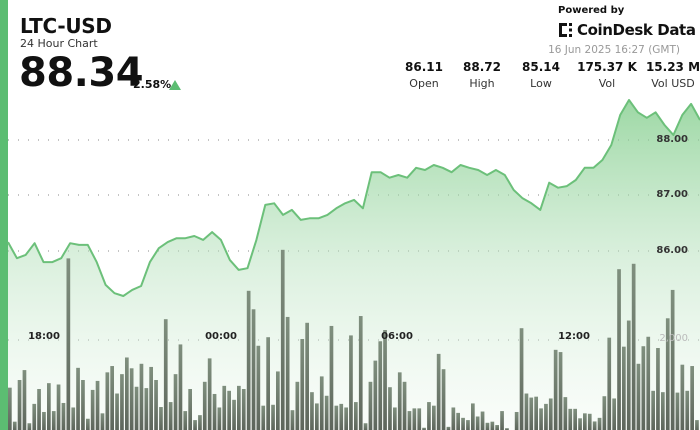 The image size is (700, 430). What do you see at coordinates (565, 30) in the screenshot?
I see `coindesk-logo-icon` at bounding box center [565, 30].